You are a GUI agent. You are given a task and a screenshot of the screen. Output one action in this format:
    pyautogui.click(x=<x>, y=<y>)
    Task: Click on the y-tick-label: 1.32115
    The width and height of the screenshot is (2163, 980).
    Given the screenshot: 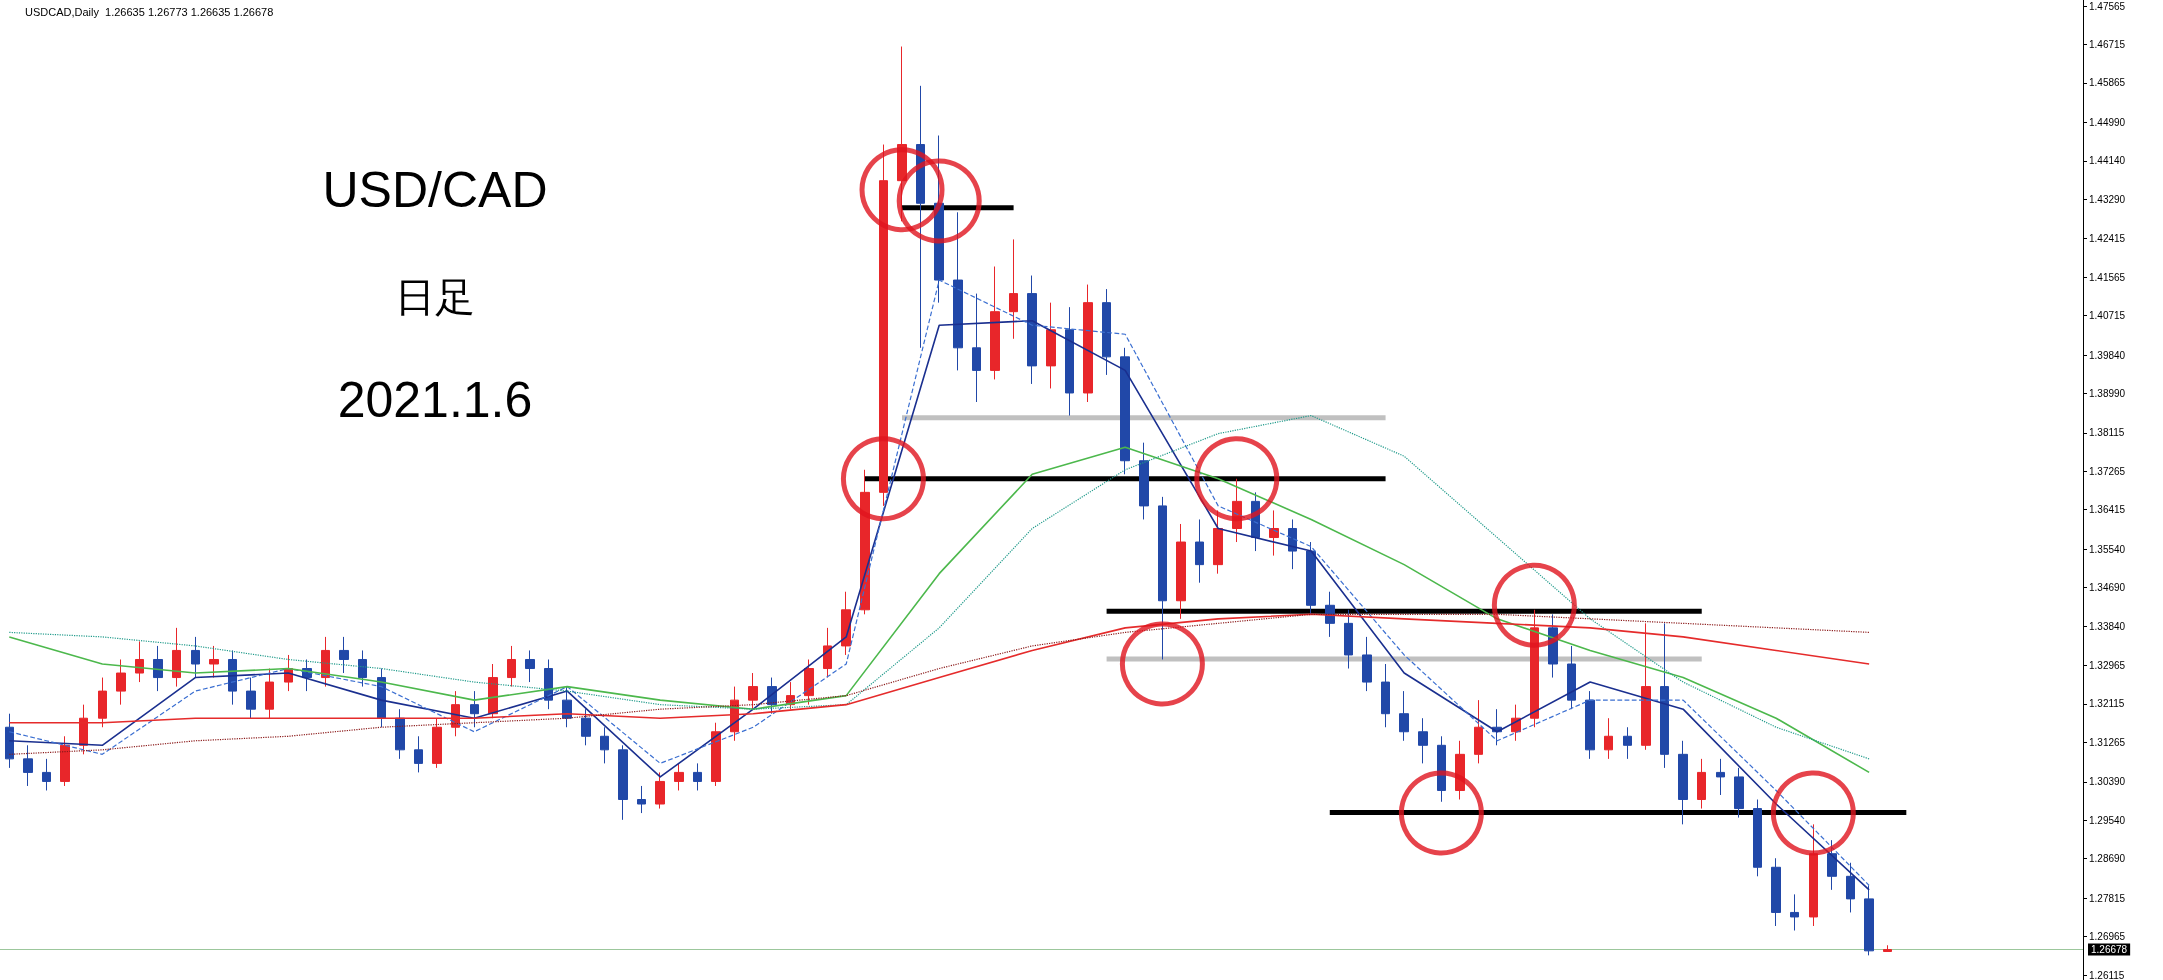 What is the action you would take?
    pyautogui.click(x=2107, y=704)
    